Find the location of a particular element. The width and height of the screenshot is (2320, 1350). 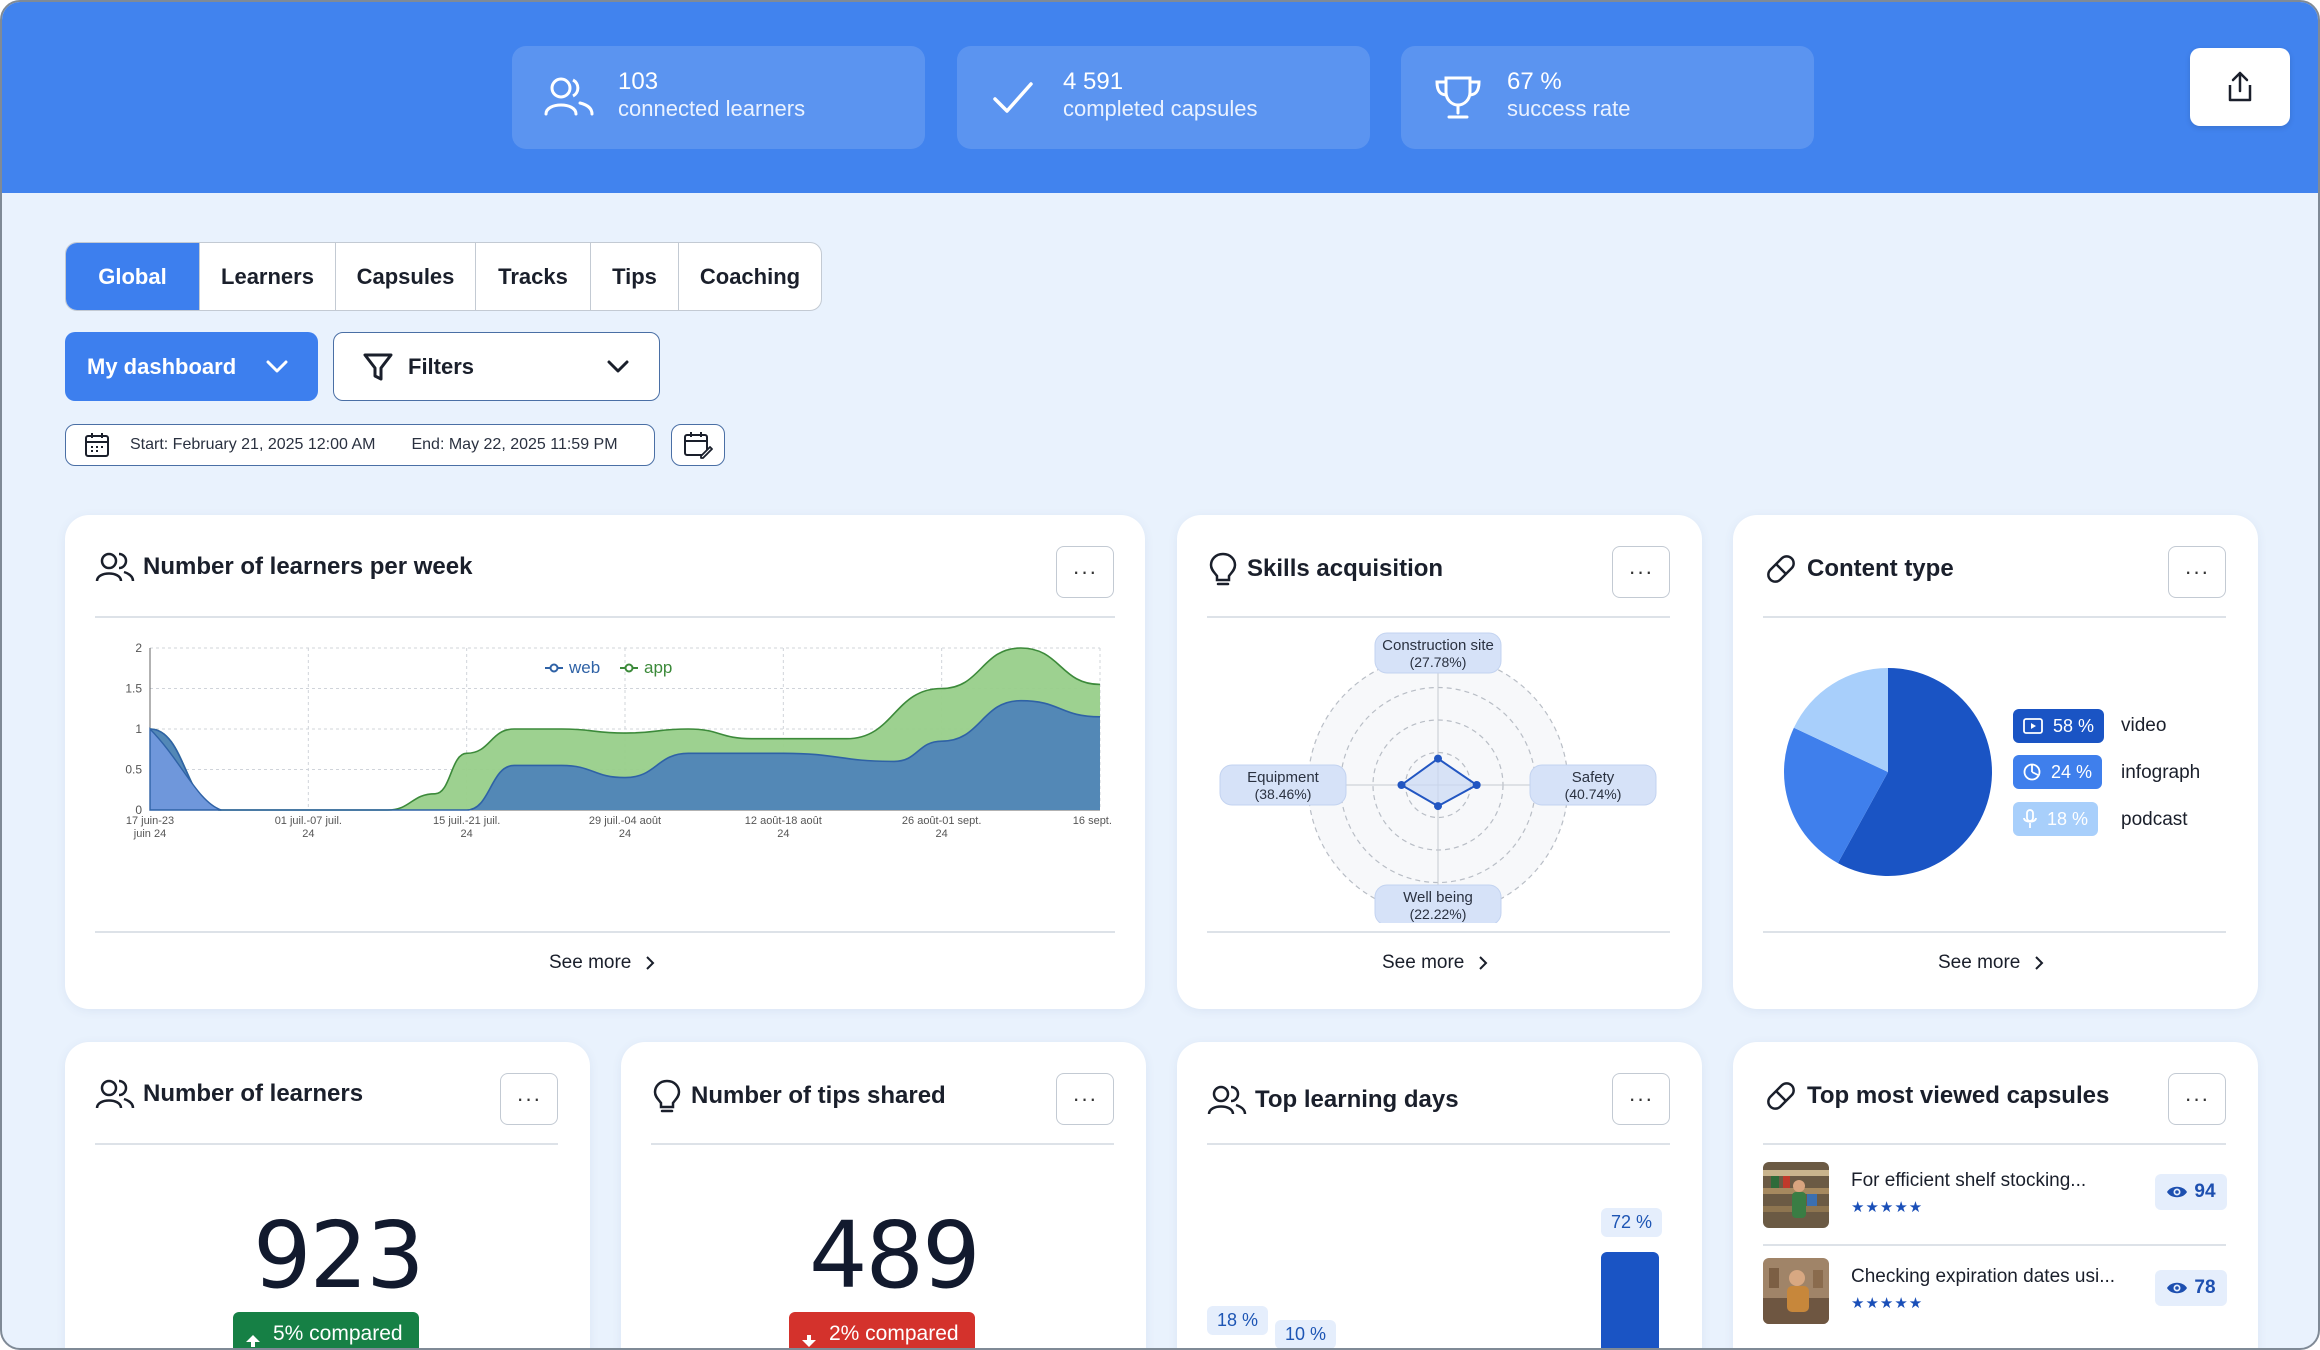

legend-pct: 24 % is located at coordinates (2072, 771).